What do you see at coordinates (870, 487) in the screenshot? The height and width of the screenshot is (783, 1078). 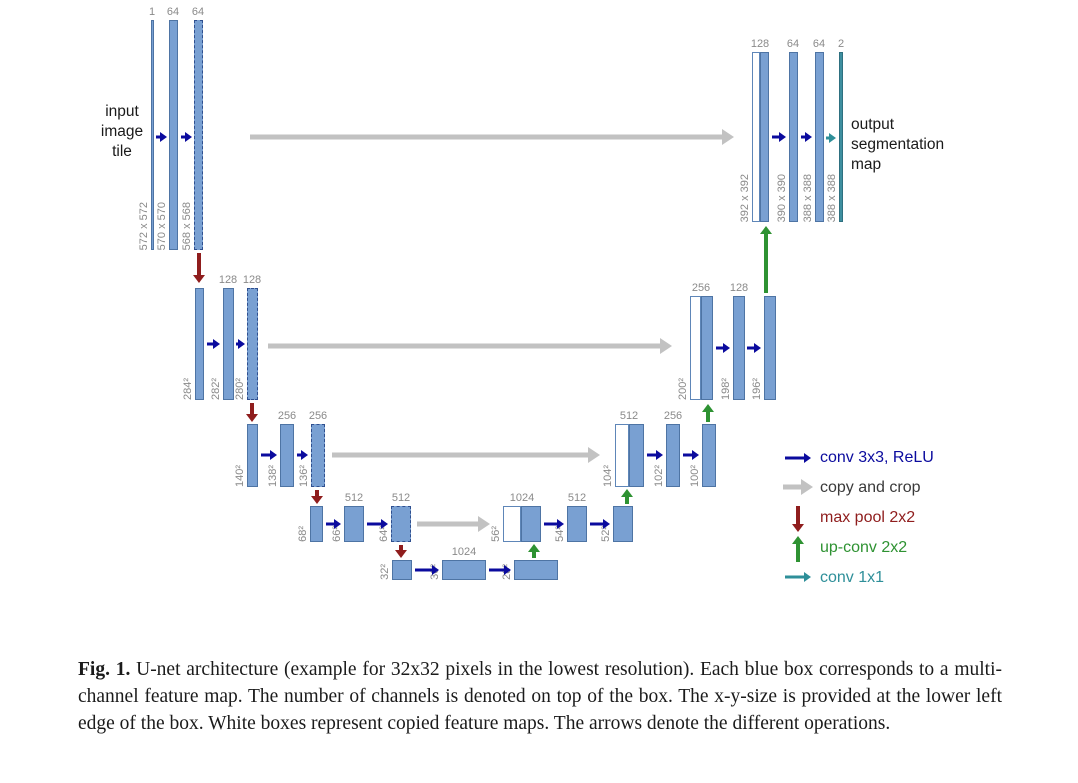 I see `legend-label-copy-crop: copy and crop` at bounding box center [870, 487].